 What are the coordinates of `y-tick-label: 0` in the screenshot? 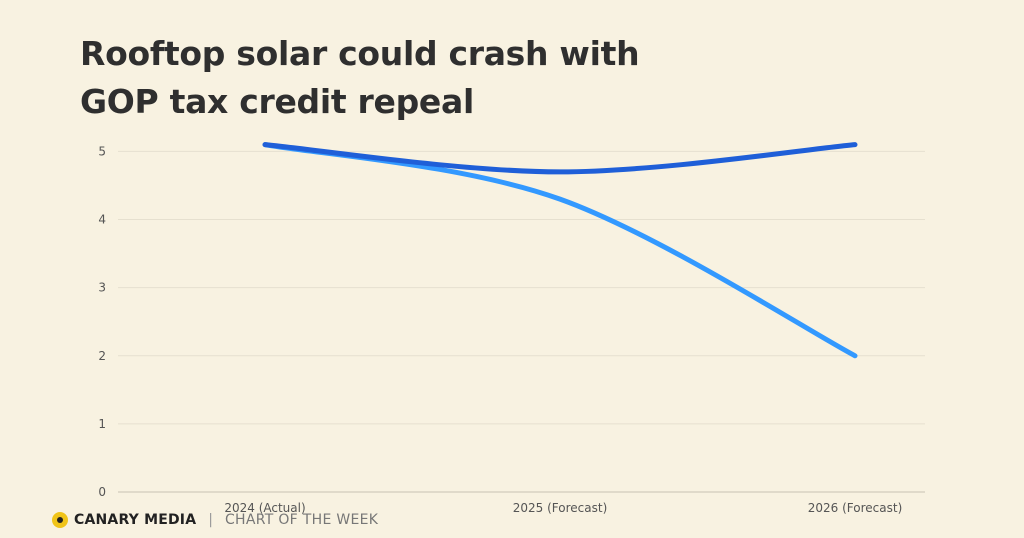 It's located at (102, 492).